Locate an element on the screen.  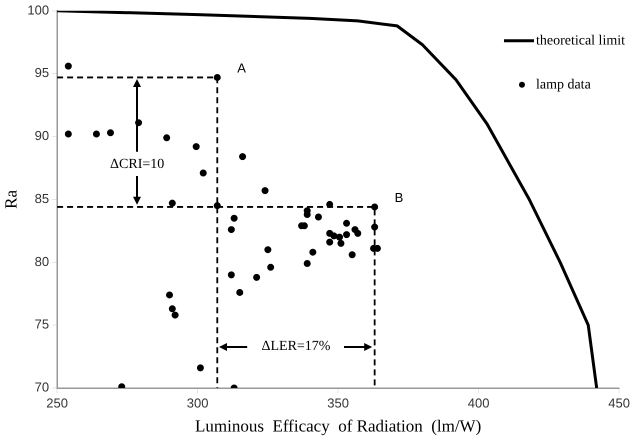
y-tick-label: 90 is located at coordinates (42, 136).